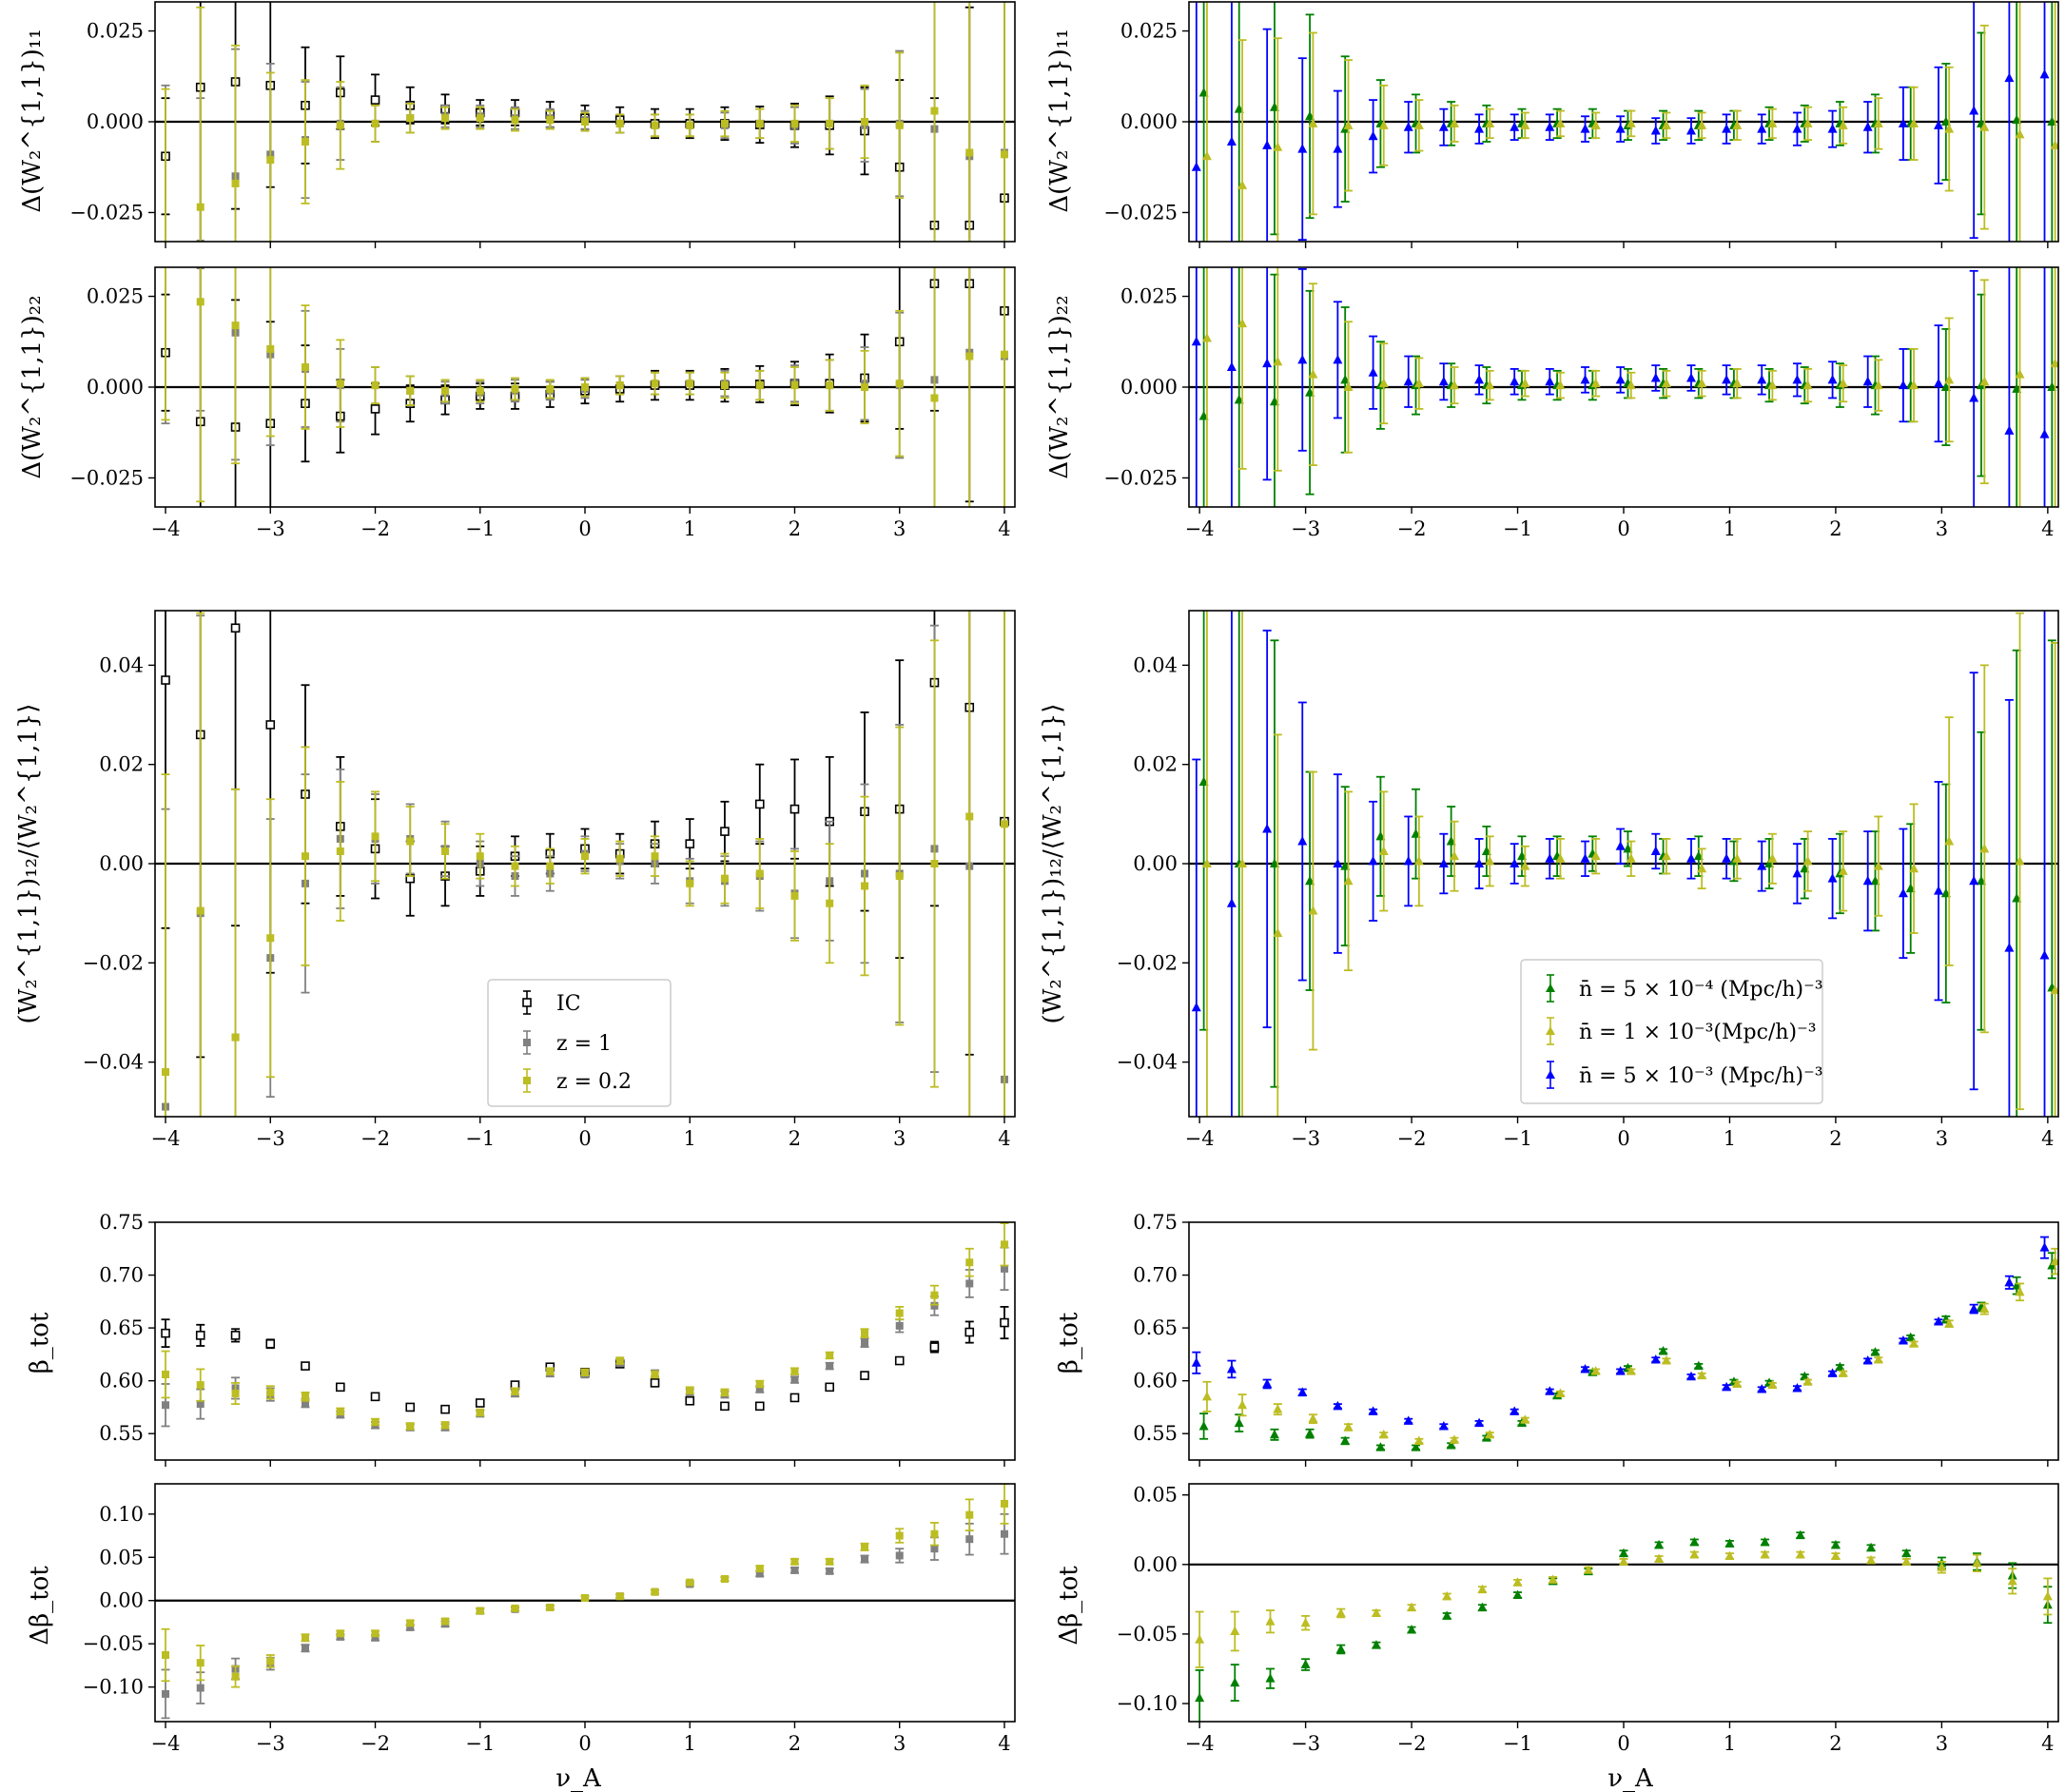 The width and height of the screenshot is (2065, 1792). Describe the element at coordinates (2048, 1744) in the screenshot. I see `x-tick-label: 4` at that location.